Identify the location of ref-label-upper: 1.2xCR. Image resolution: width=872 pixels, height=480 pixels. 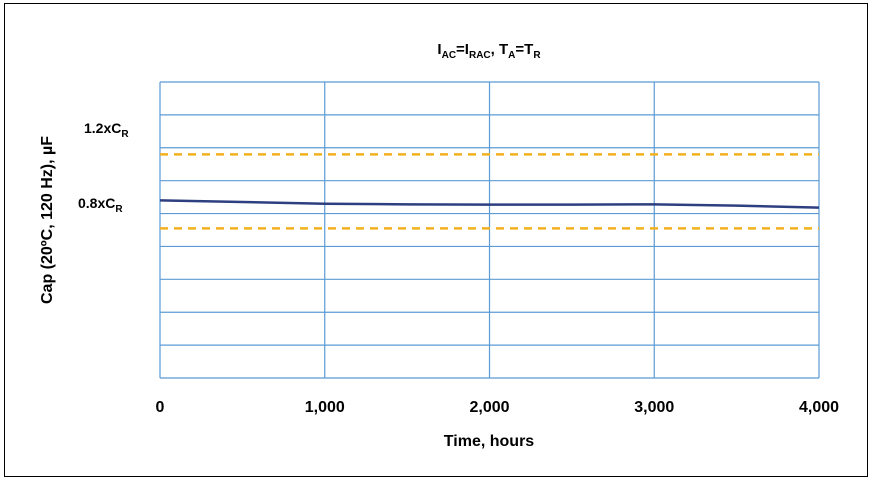
(106, 130).